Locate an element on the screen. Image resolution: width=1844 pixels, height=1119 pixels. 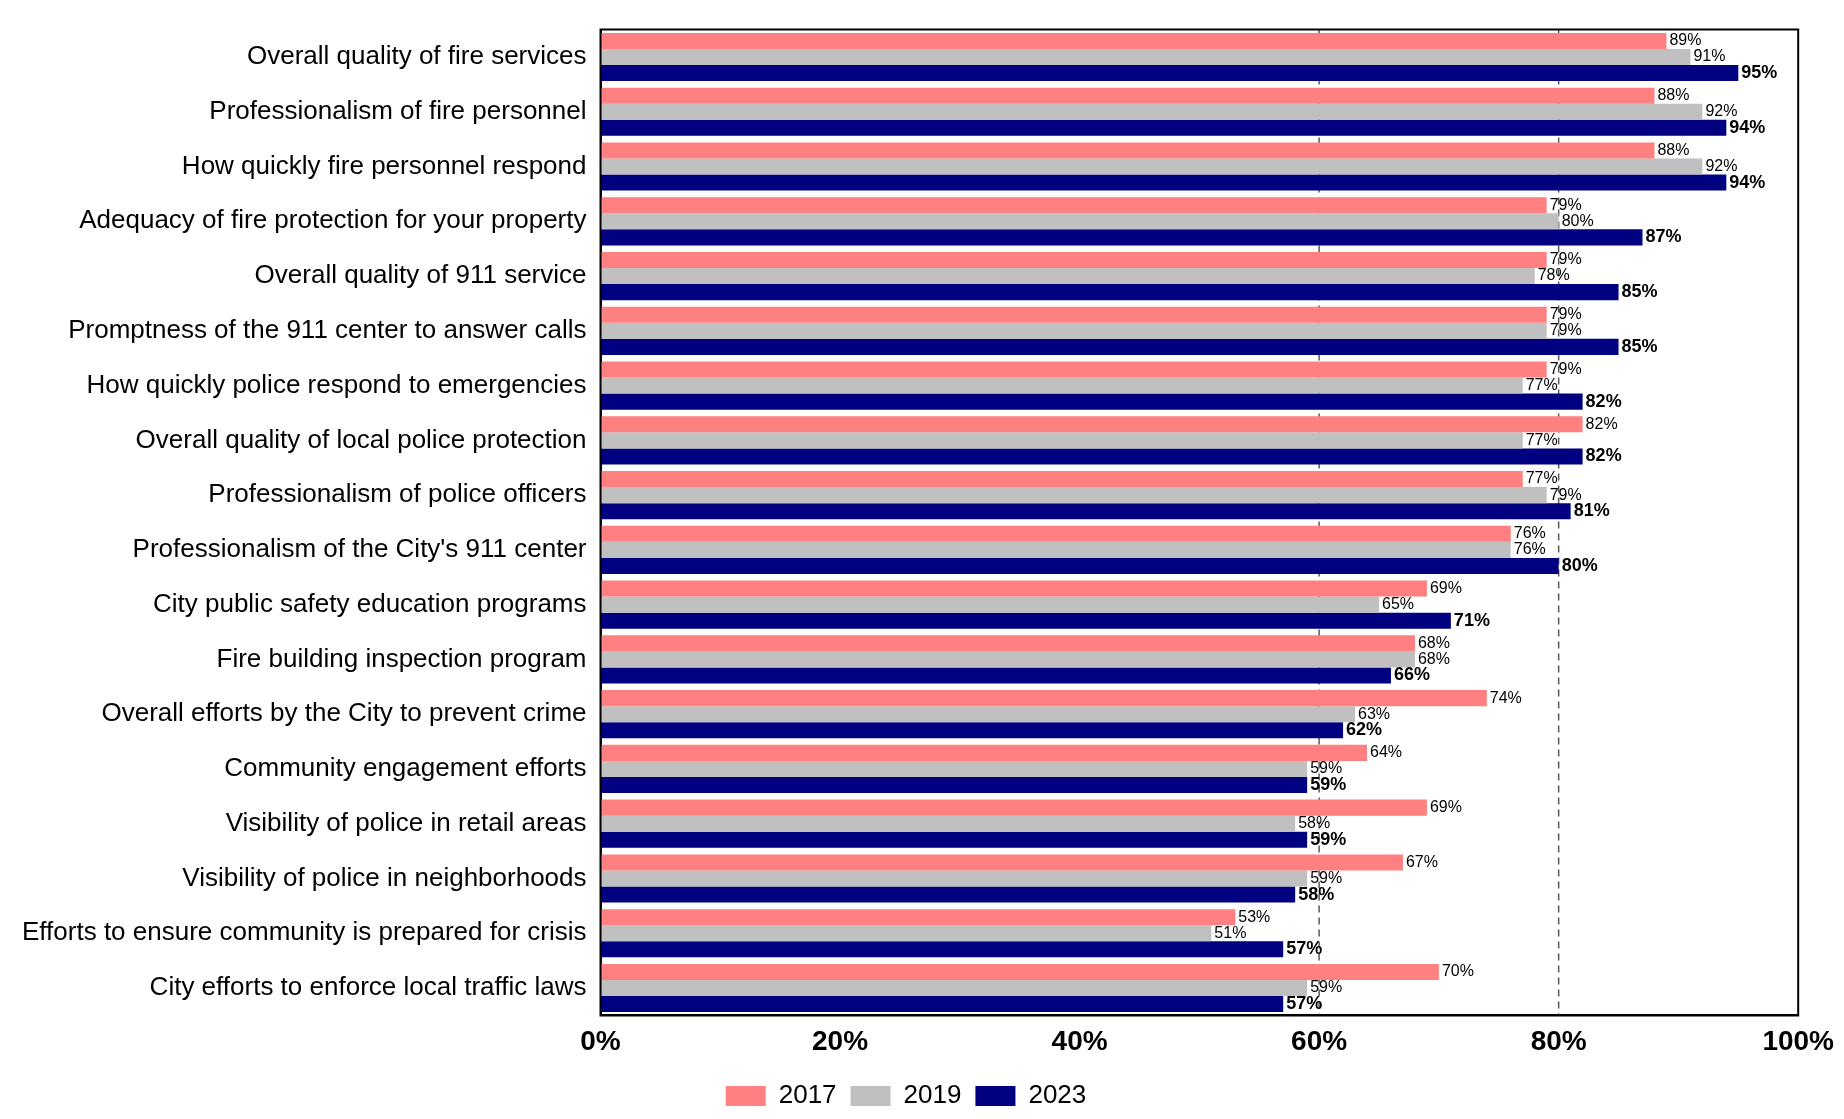
y-tick-label: Visibility of police in neighborhoods is located at coordinates (384, 876).